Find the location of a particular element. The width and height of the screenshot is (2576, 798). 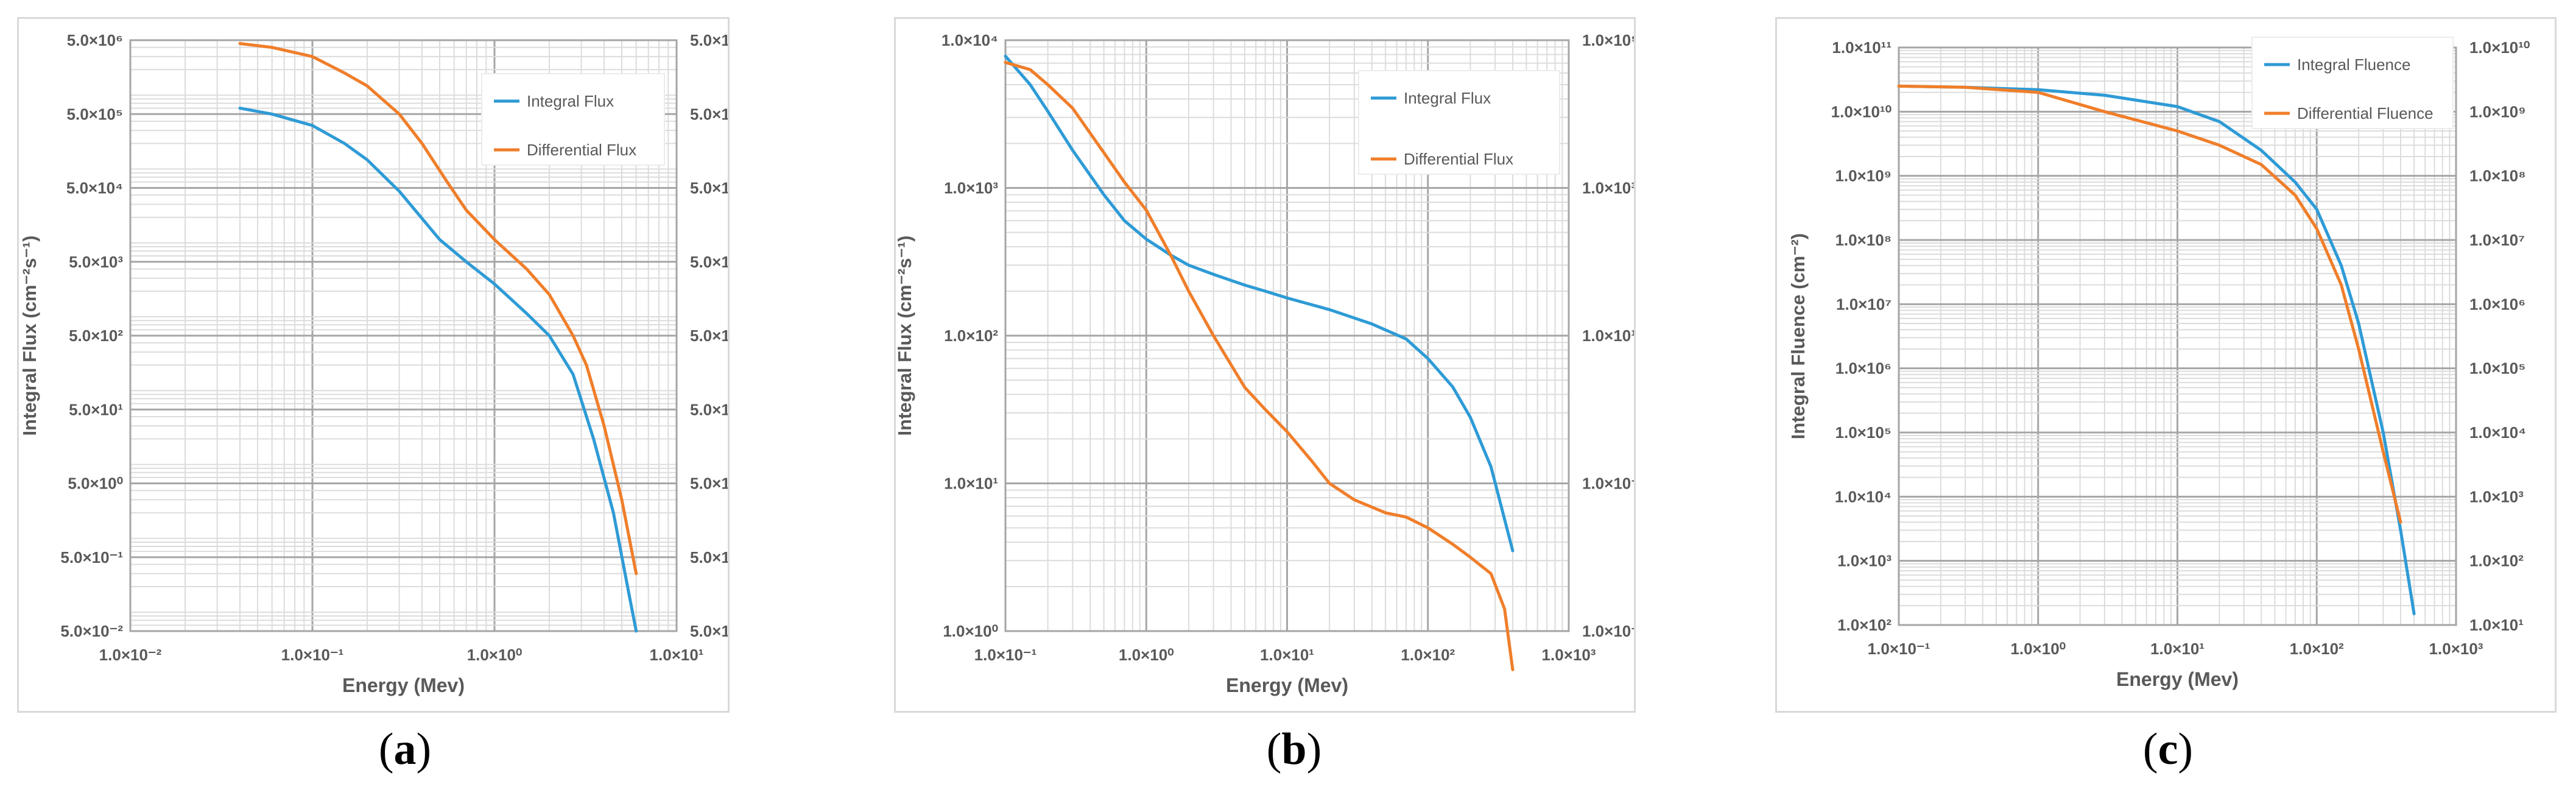

y-tick-label: 5.0×10⁻² is located at coordinates (91, 631).